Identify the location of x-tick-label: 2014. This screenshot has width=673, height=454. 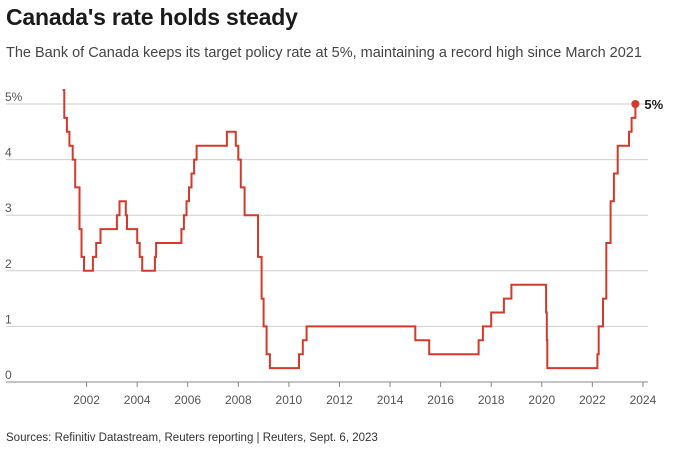
(390, 400).